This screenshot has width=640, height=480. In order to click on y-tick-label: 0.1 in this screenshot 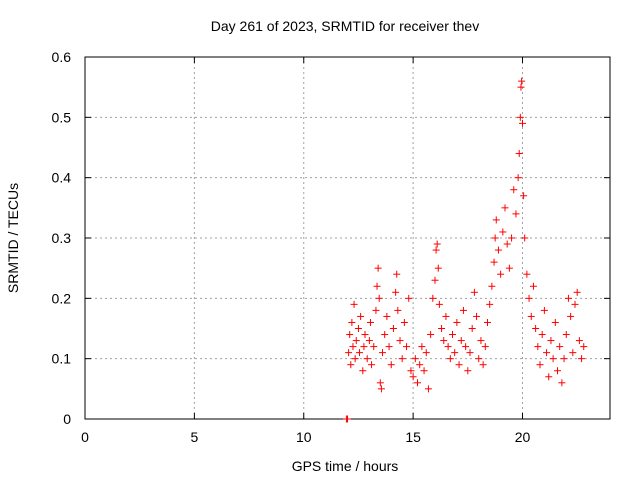, I will do `click(62, 359)`.